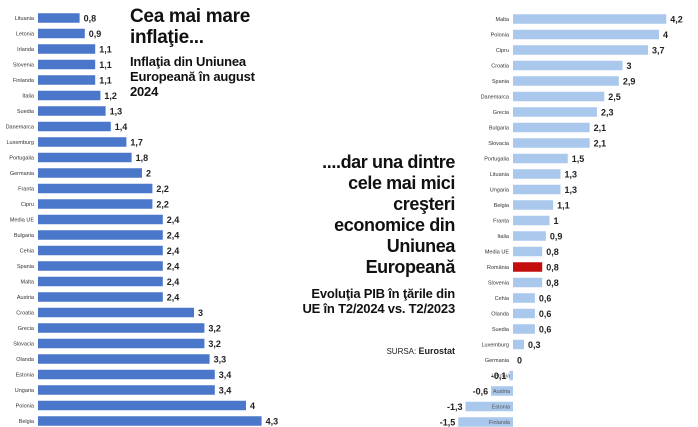 The width and height of the screenshot is (698, 427). I want to click on right-bar-olanda, so click(524, 313).